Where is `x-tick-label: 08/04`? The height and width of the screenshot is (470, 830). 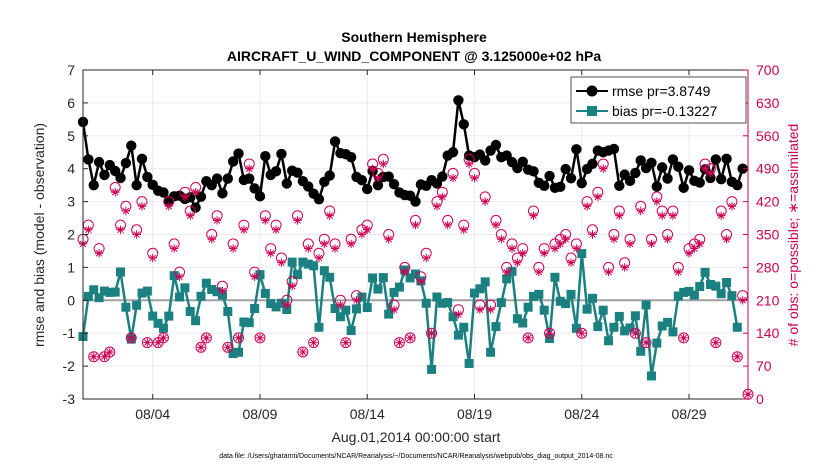
x-tick-label: 08/04 is located at coordinates (152, 414).